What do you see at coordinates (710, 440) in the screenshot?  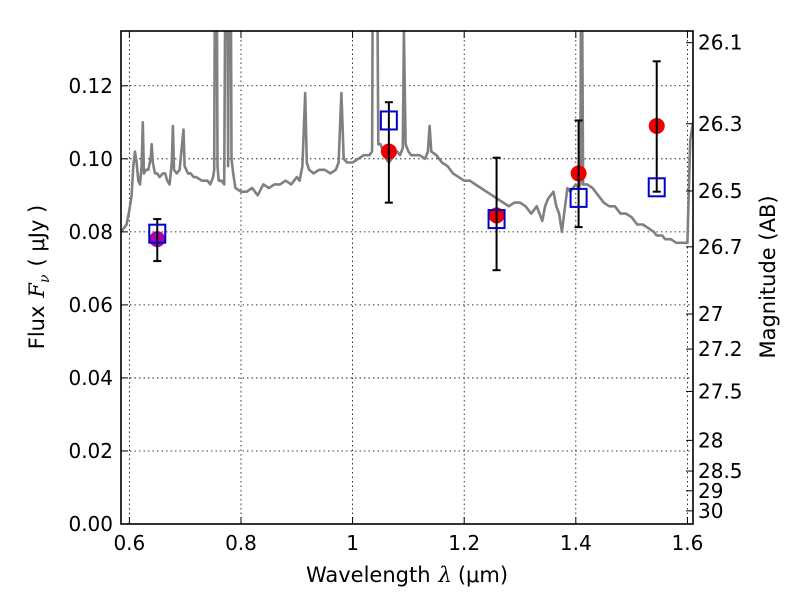 I see `y2-tick-label: 28` at bounding box center [710, 440].